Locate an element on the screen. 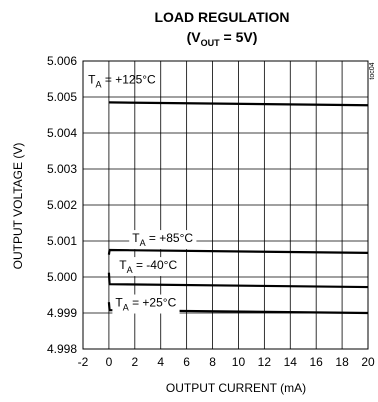  series-25c-label: TA = +25°C is located at coordinates (146, 304).